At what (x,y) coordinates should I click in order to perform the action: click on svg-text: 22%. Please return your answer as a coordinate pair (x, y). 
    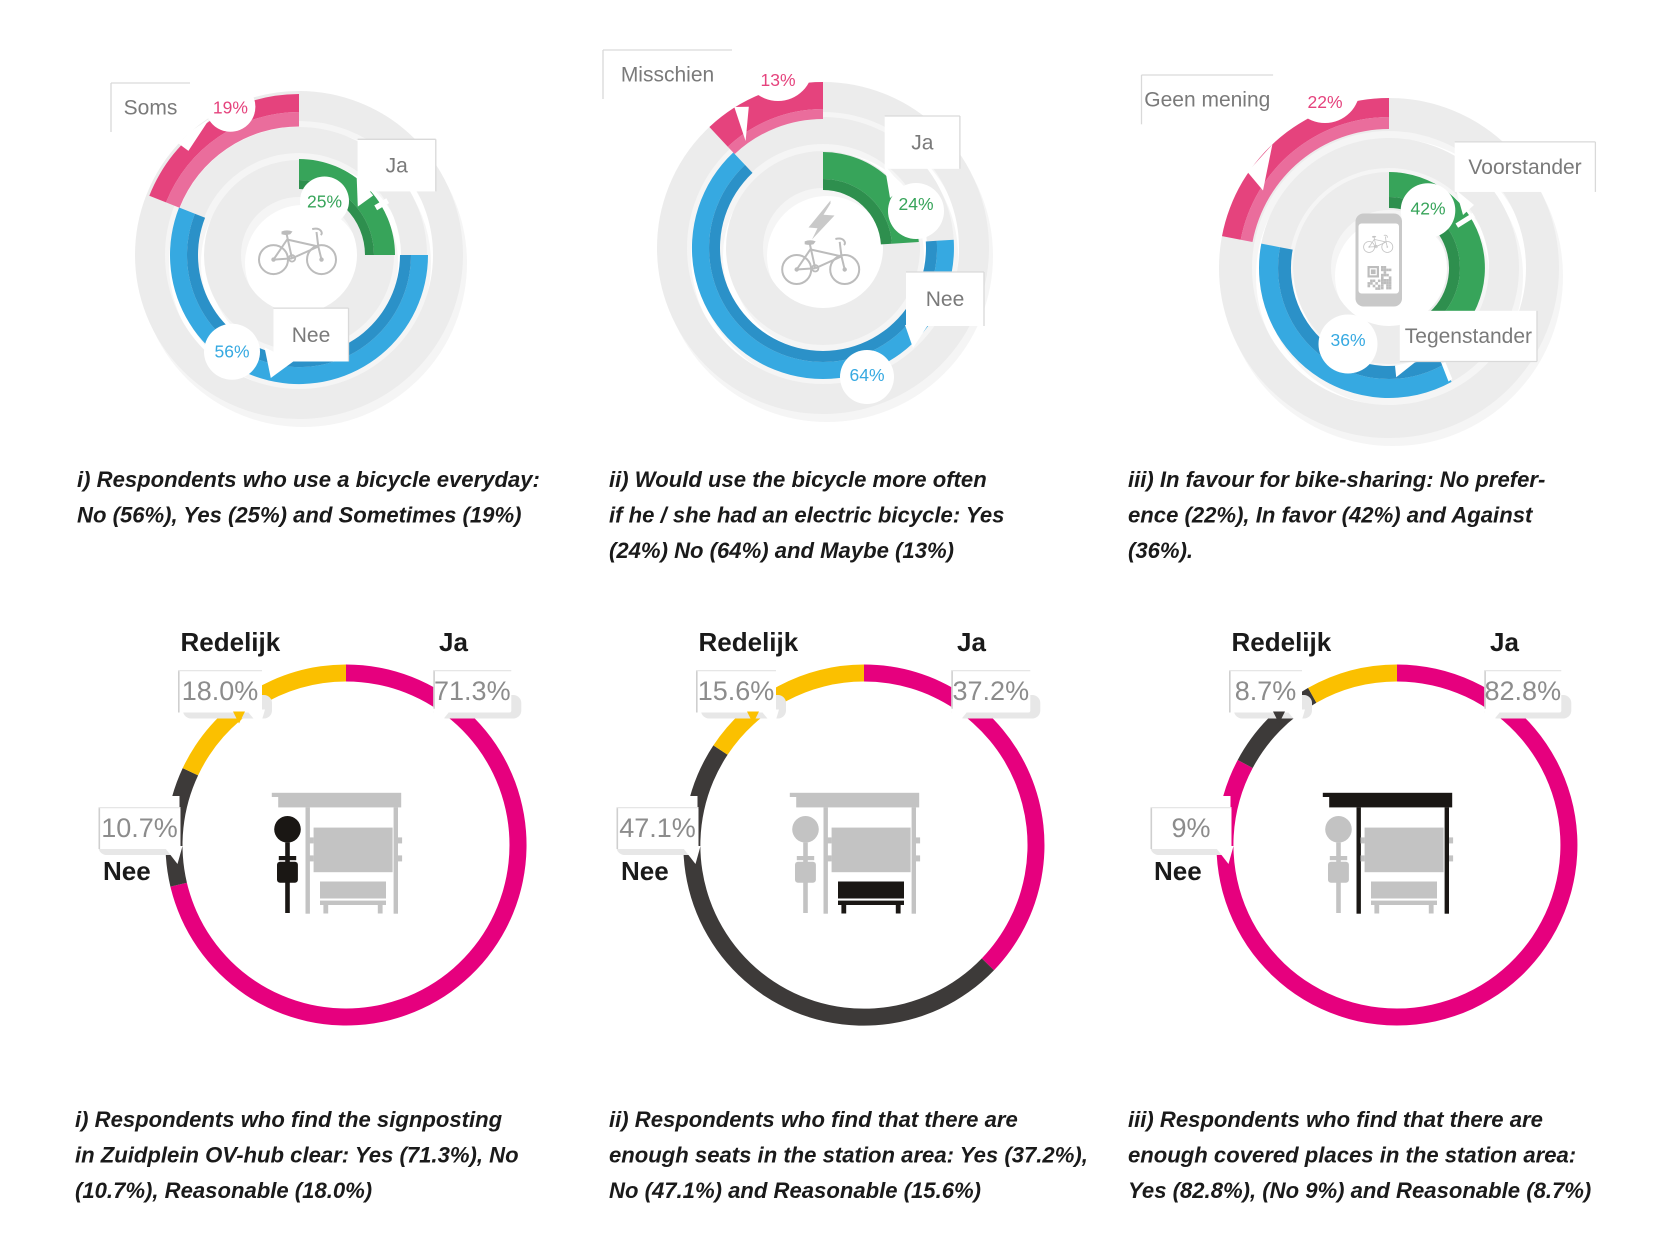
    Looking at the image, I should click on (1324, 102).